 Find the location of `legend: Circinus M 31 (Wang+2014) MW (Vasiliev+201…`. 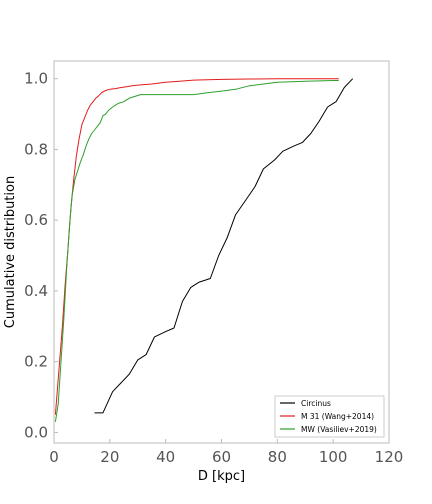

legend: Circinus M 31 (Wang+2014) MW (Vasiliev+201… is located at coordinates (329, 416).